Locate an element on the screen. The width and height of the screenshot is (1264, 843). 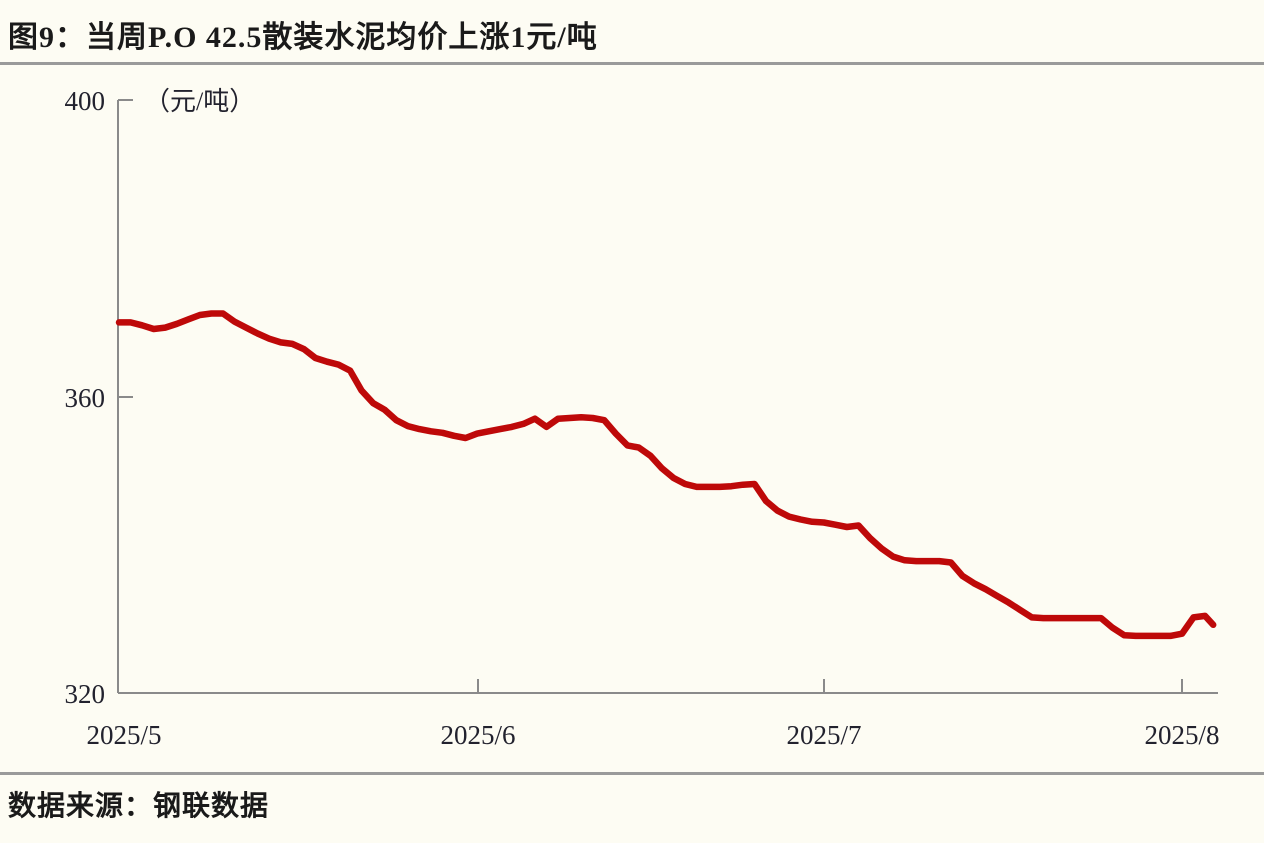
chart-title: 图9：当周P.O 42.5散装水泥均价上涨1元/吨 is located at coordinates (303, 37).